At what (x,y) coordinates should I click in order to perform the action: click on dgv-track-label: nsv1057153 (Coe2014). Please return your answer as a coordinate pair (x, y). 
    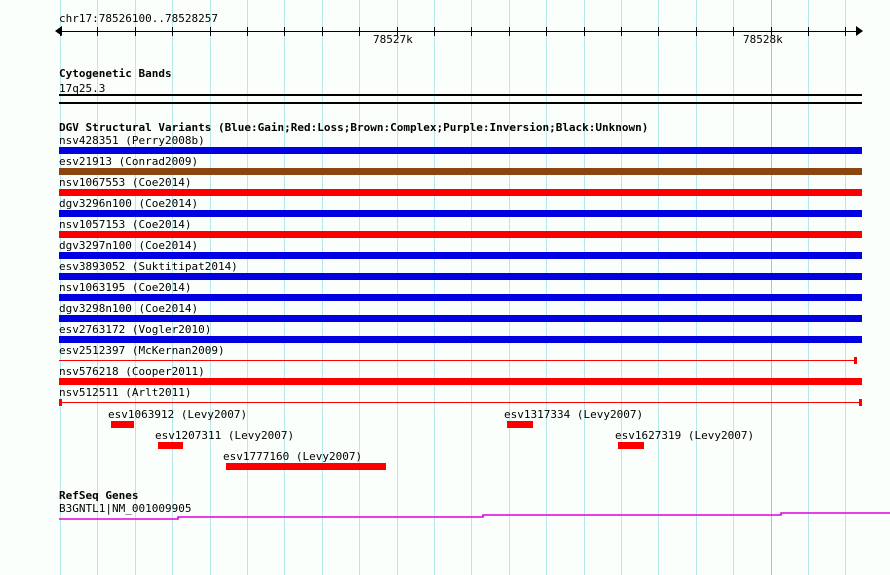
    Looking at the image, I should click on (125, 224).